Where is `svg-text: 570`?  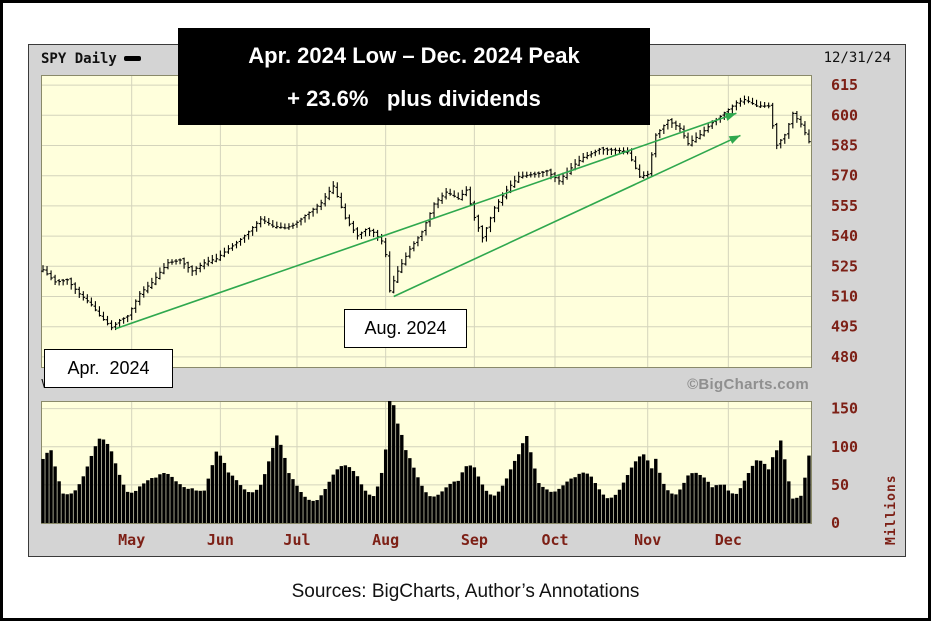 svg-text: 570 is located at coordinates (844, 176).